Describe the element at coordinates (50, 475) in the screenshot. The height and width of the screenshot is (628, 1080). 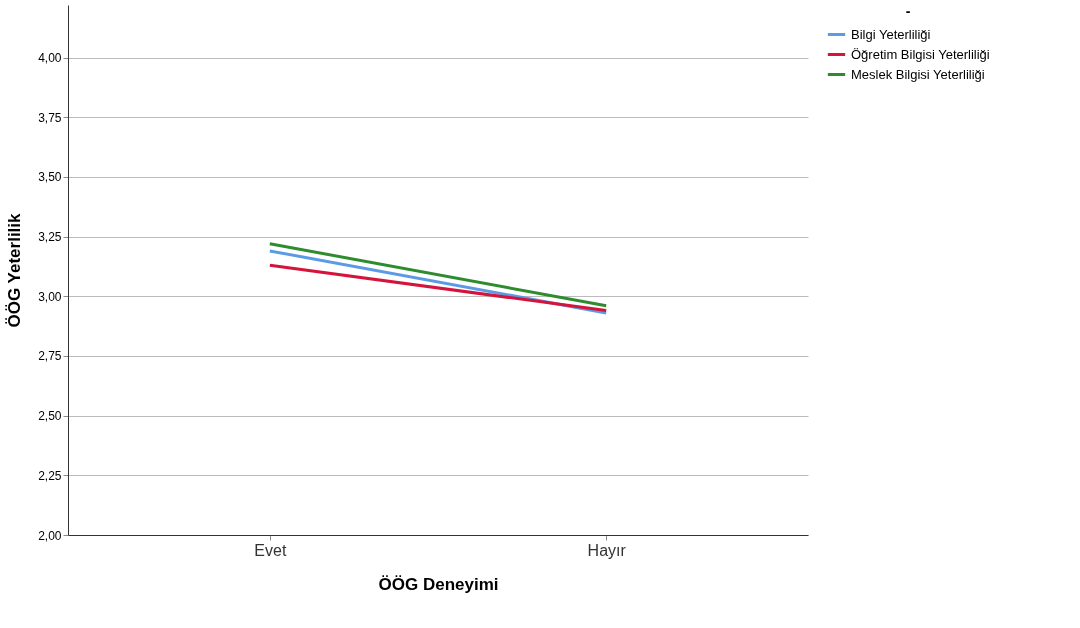
I see `y-tick-label: 2,25` at that location.